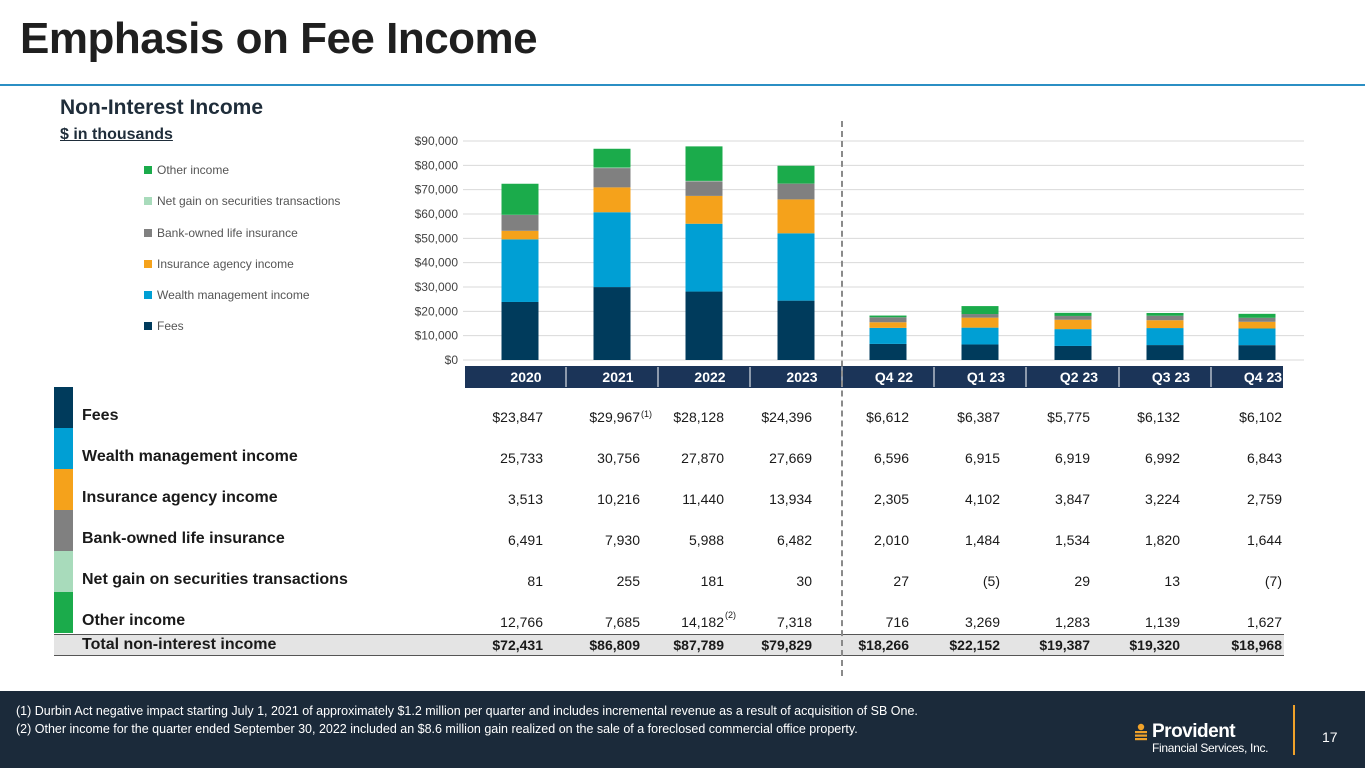 The image size is (1365, 768). Describe the element at coordinates (437, 336) in the screenshot. I see `y-tick-label: $10,000` at that location.